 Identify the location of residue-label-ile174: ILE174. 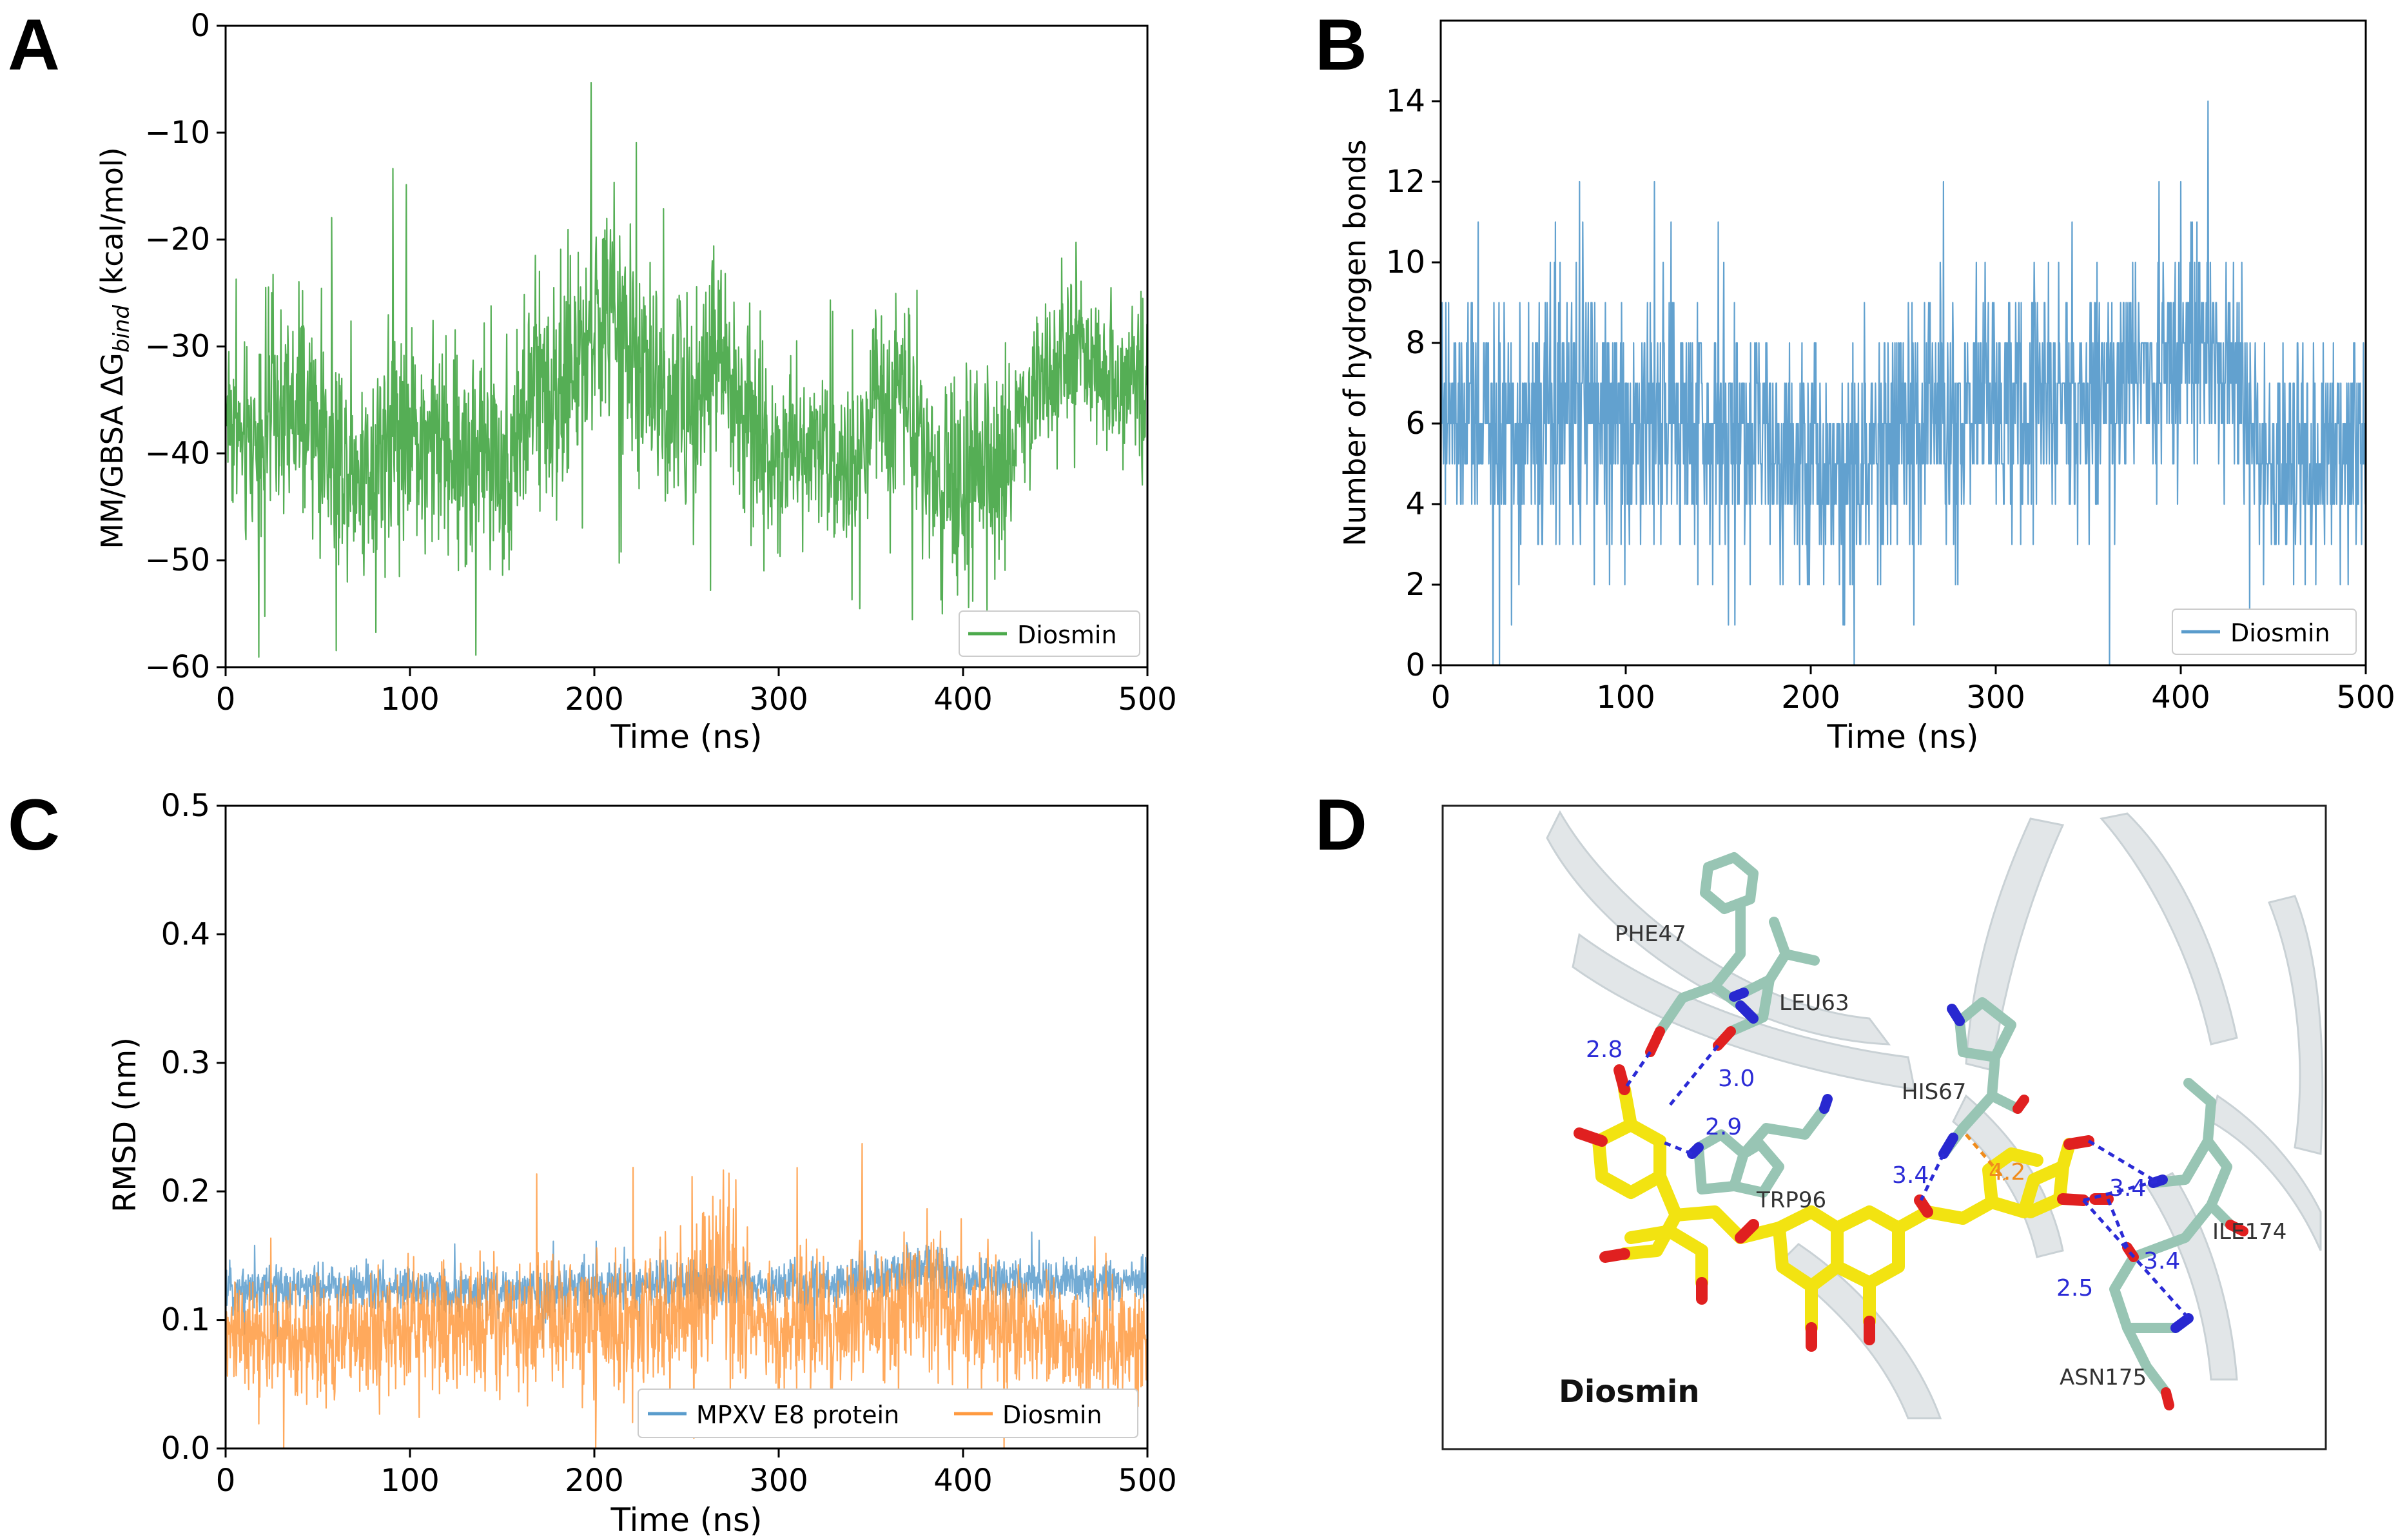
(2249, 1232).